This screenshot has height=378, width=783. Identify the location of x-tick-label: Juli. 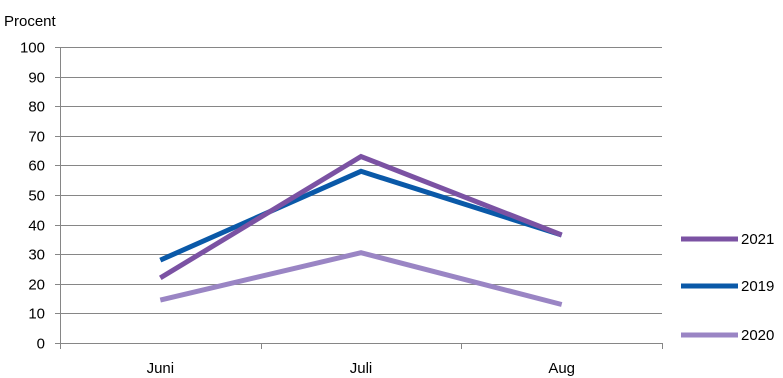
(361, 368).